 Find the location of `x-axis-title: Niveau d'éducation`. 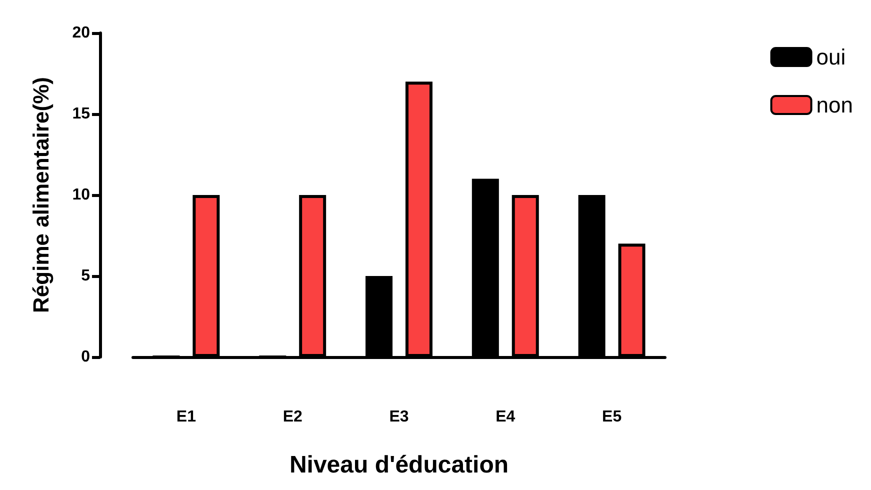

x-axis-title: Niveau d'éducation is located at coordinates (399, 465).